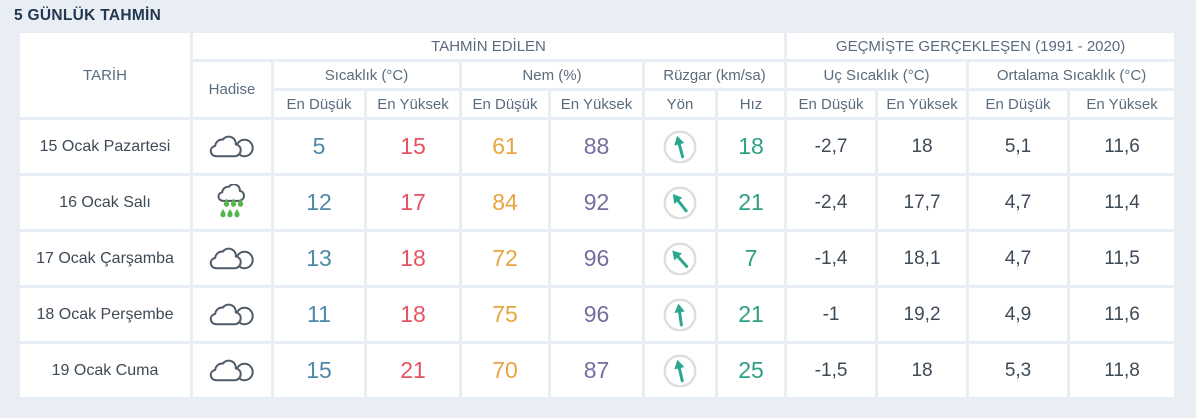 This screenshot has height=418, width=1196. Describe the element at coordinates (751, 104) in the screenshot. I see `subheader-wind-speed: Hız` at that location.